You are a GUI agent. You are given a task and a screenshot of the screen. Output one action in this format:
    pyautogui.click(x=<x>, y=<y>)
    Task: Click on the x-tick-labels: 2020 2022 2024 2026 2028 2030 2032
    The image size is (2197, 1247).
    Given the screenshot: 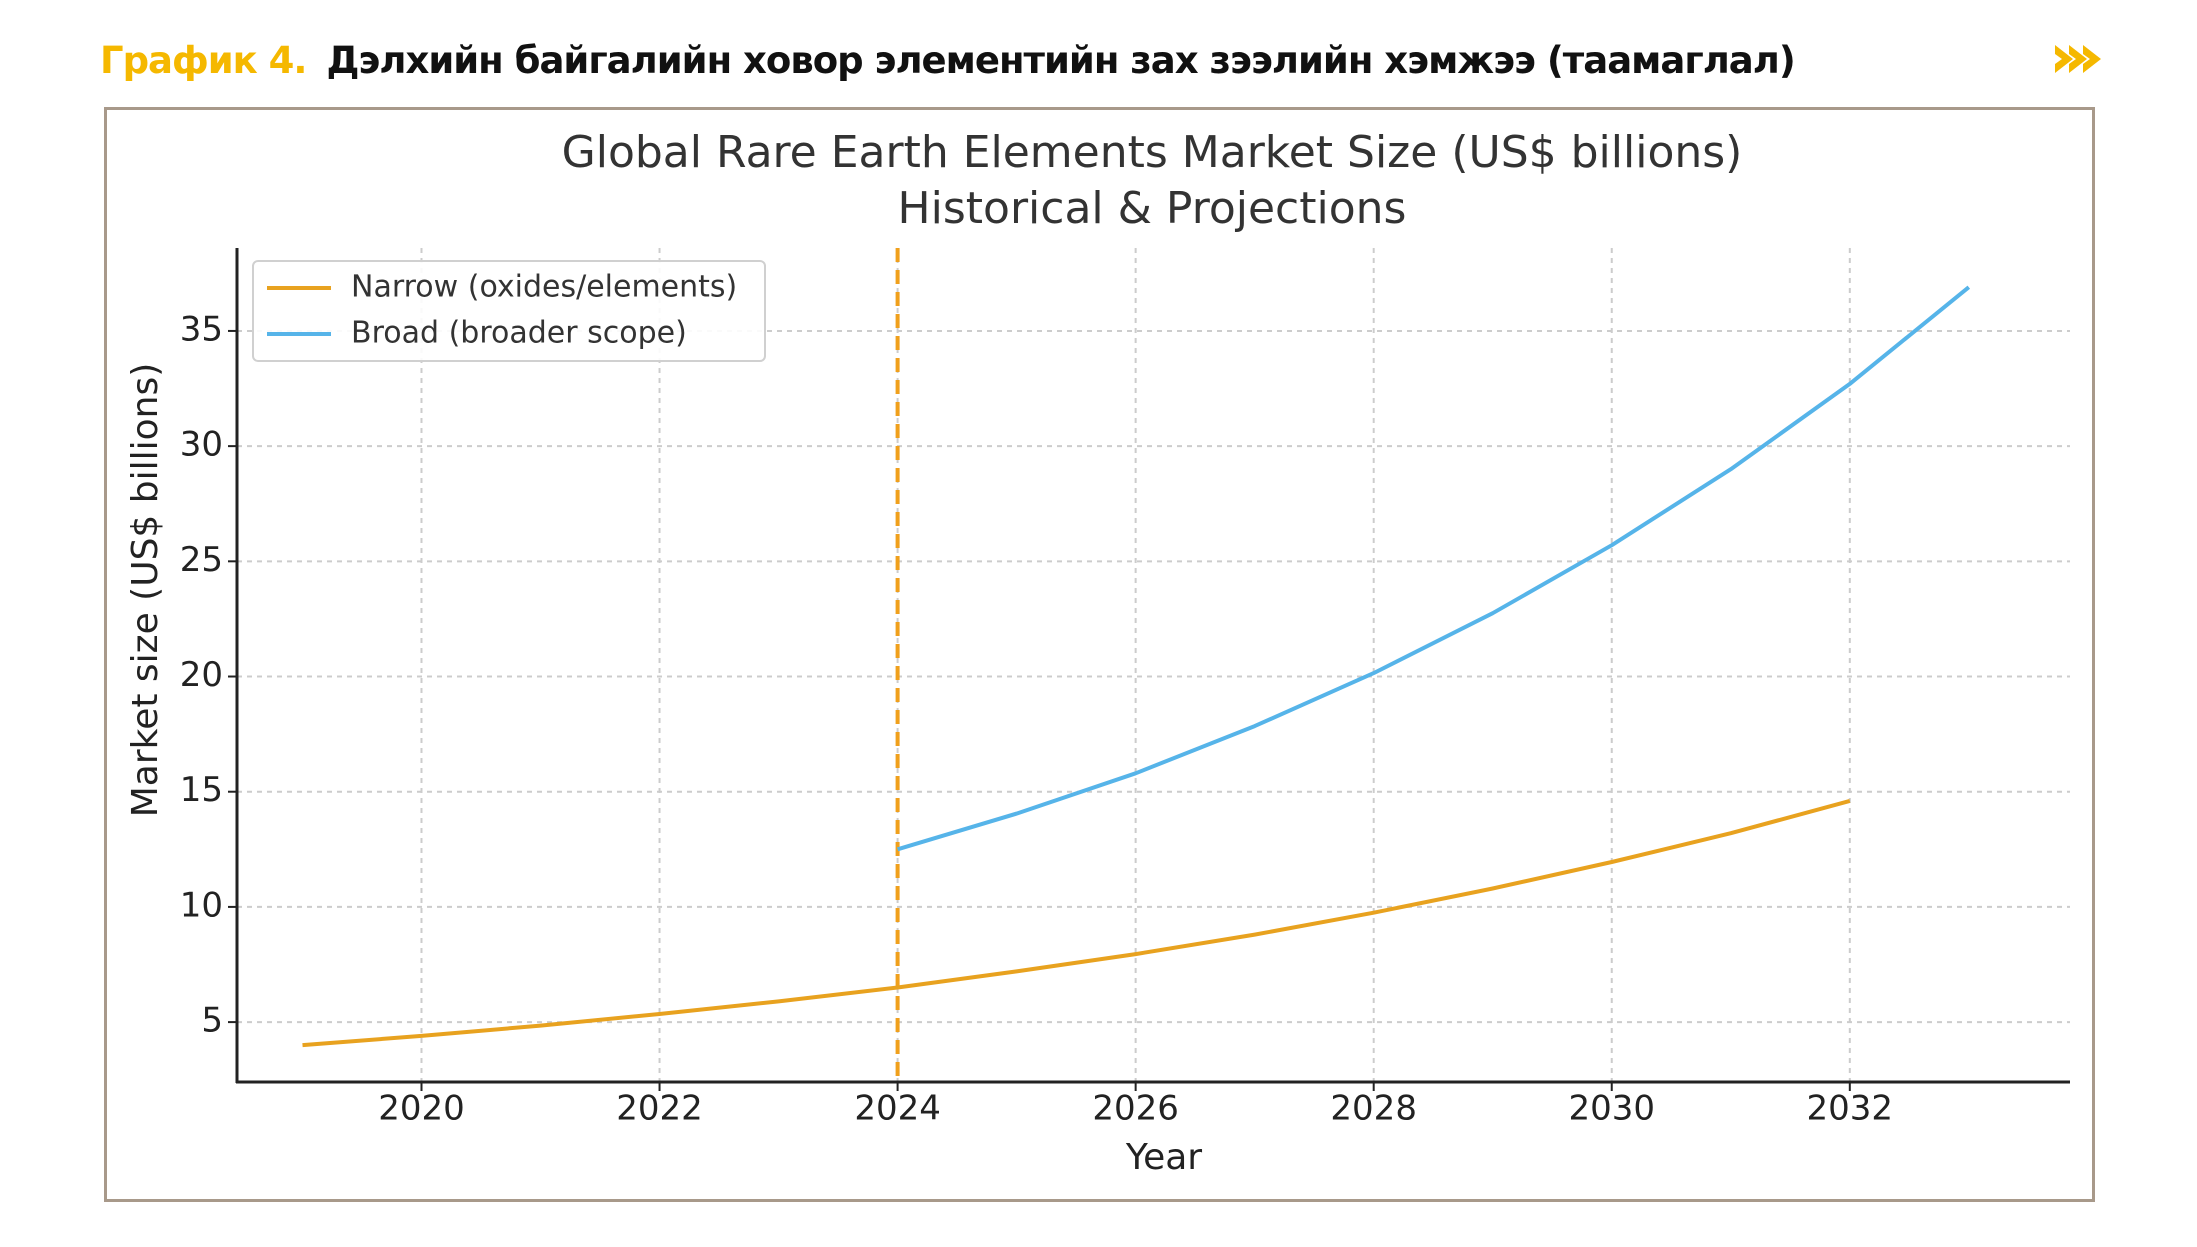 What is the action you would take?
    pyautogui.click(x=1135, y=1109)
    